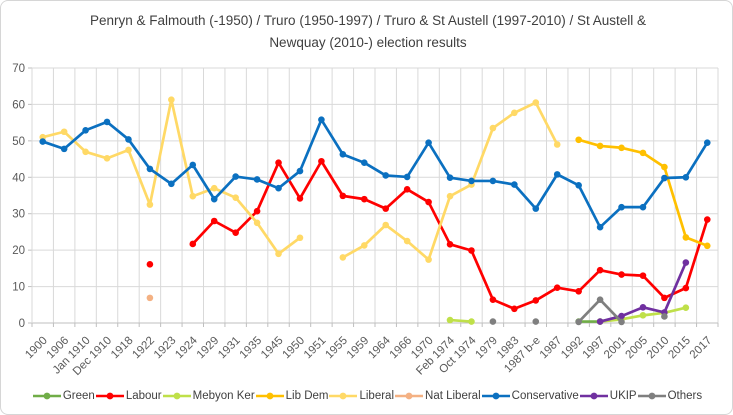  Describe the element at coordinates (379, 347) in the screenshot. I see `x-axis-label: 1964` at that location.